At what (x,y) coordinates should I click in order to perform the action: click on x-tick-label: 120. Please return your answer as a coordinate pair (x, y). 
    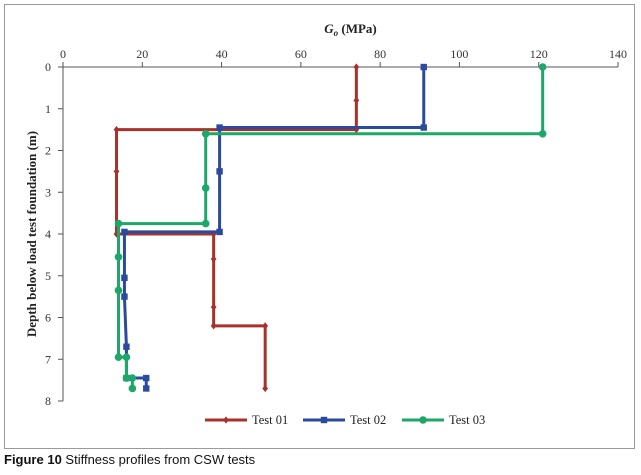
    Looking at the image, I should click on (539, 54).